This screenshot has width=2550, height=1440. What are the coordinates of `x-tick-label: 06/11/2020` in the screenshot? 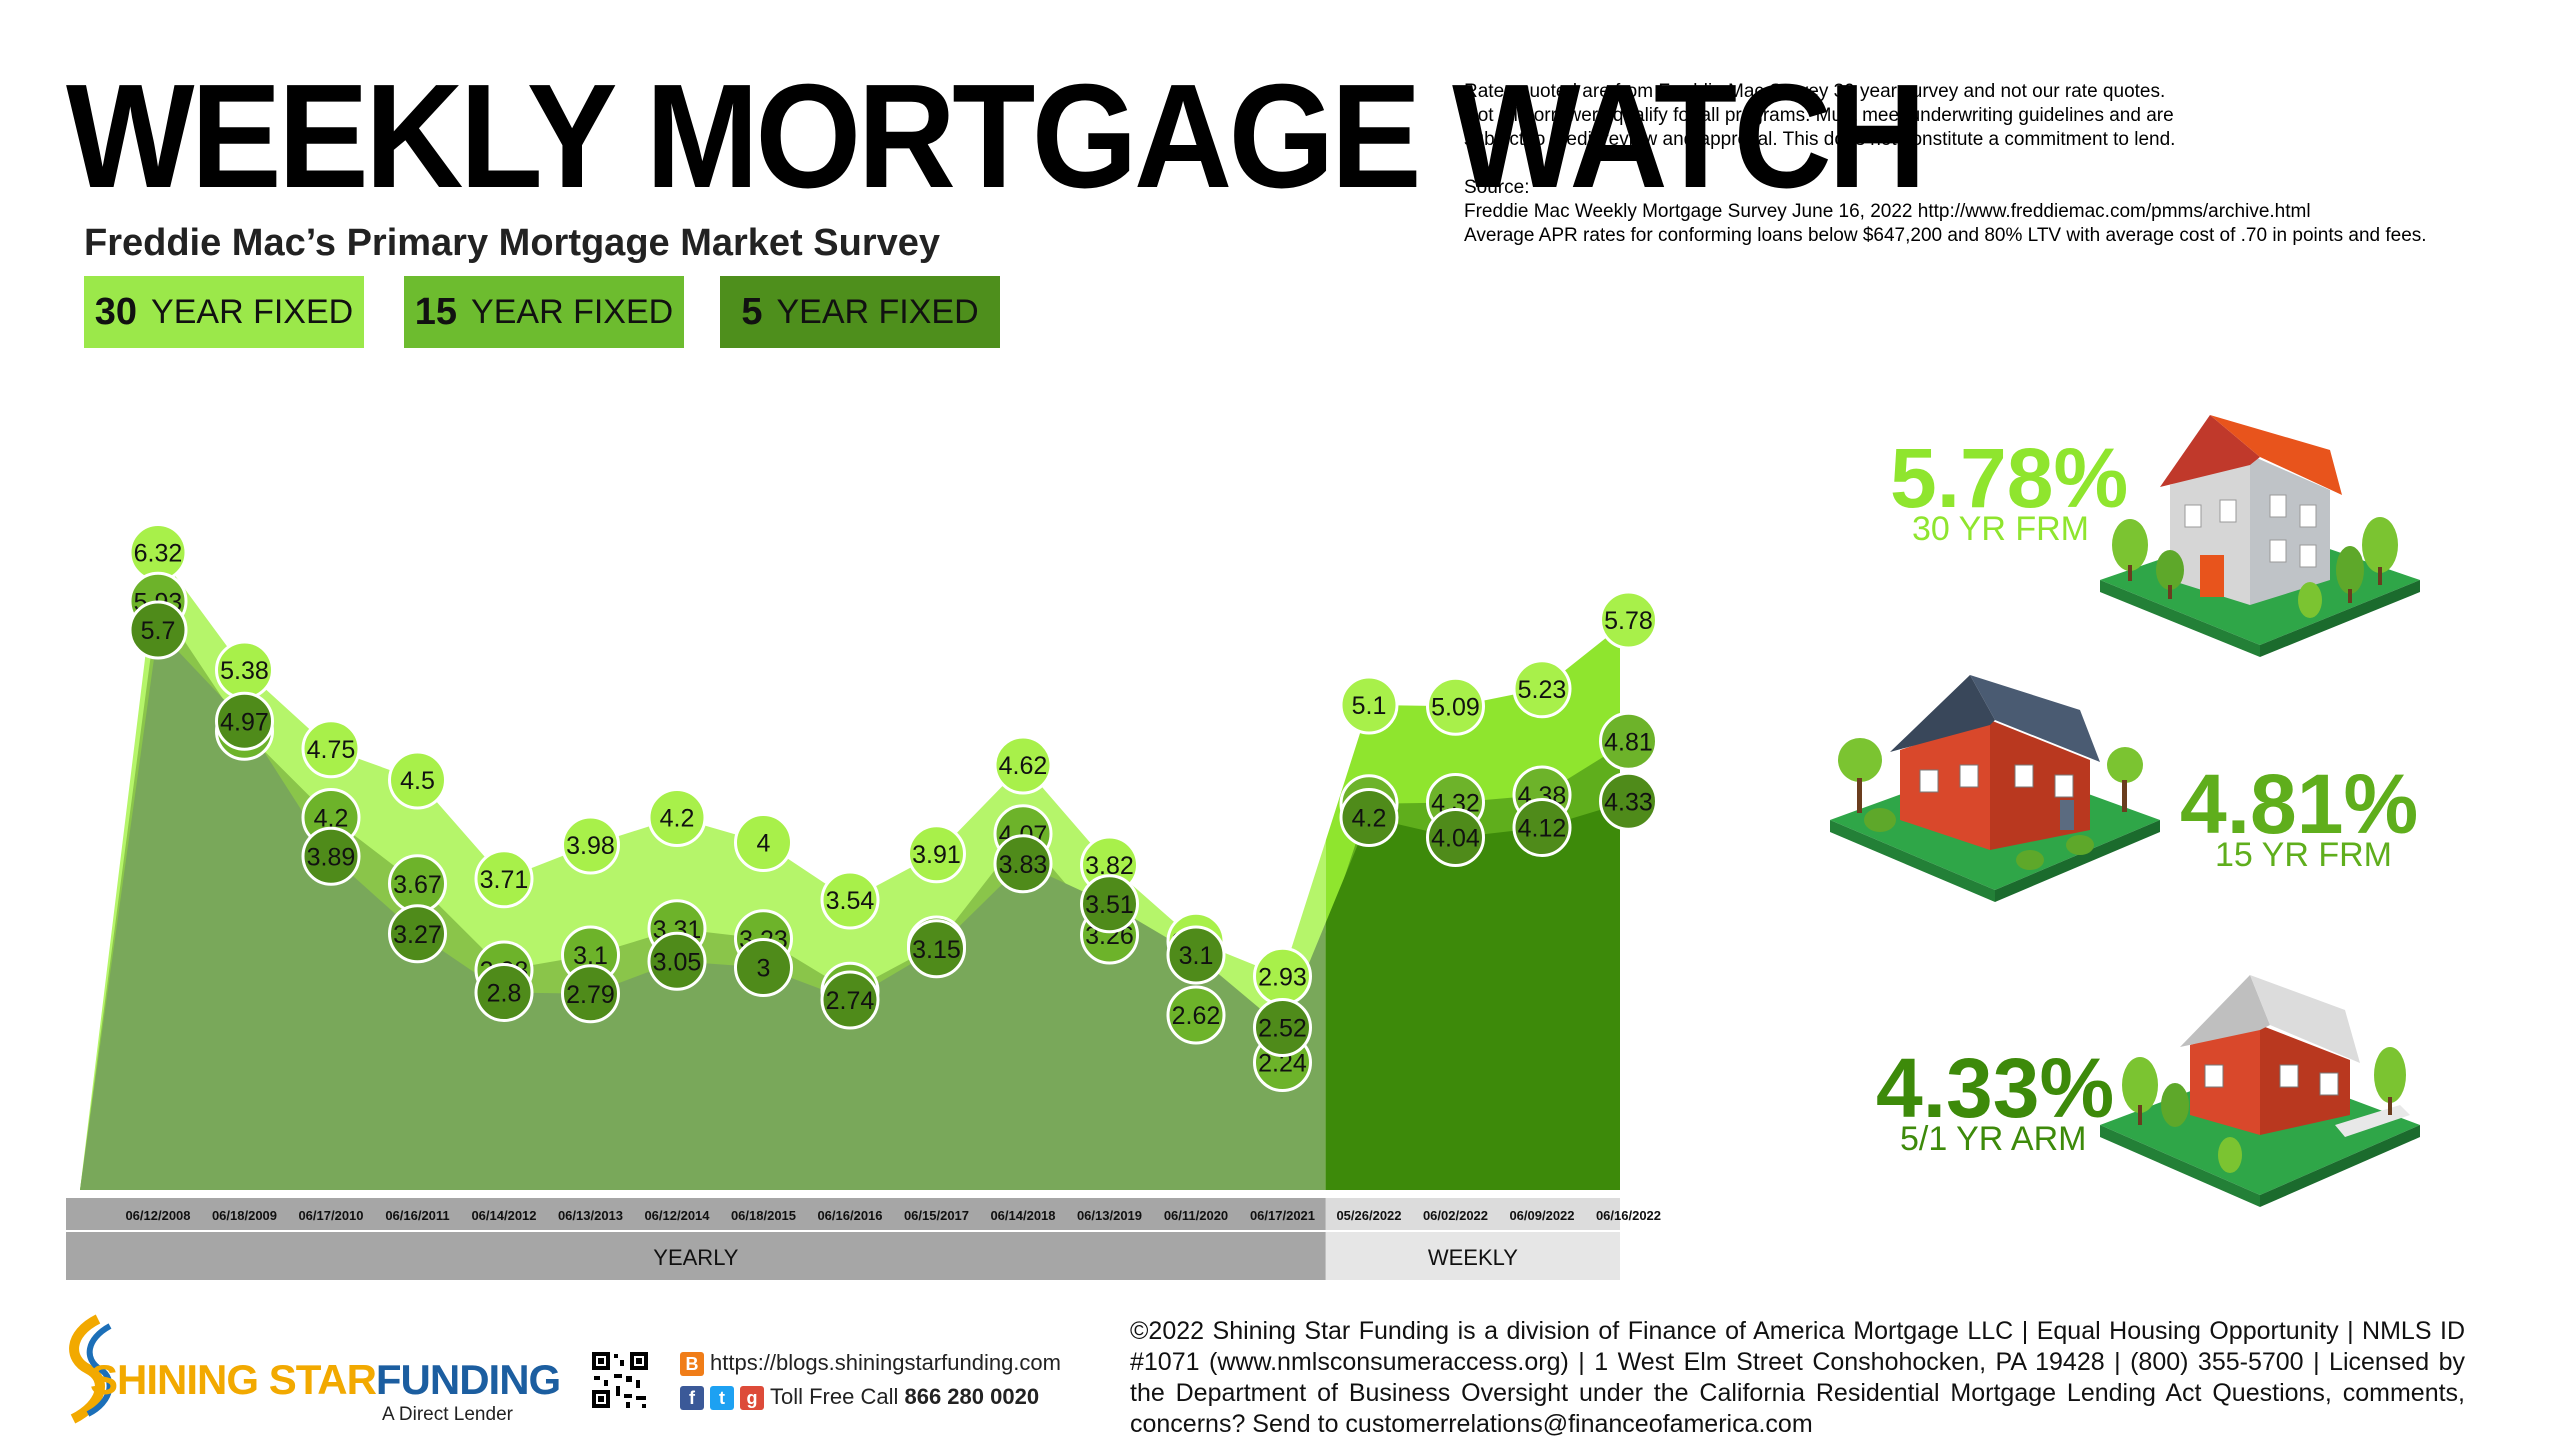 It's located at (1196, 1215).